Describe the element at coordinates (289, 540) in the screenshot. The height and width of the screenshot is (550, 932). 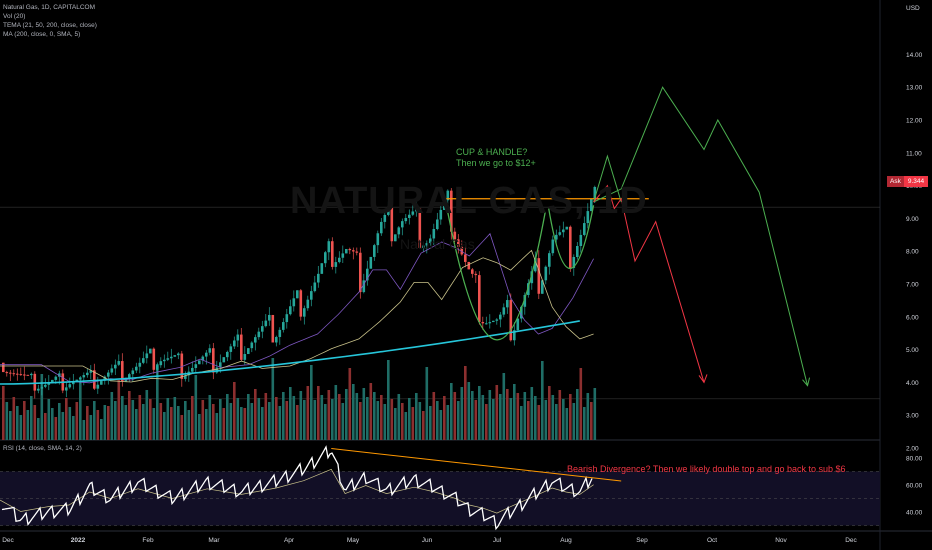
I see `time-tick-label: Apr` at that location.